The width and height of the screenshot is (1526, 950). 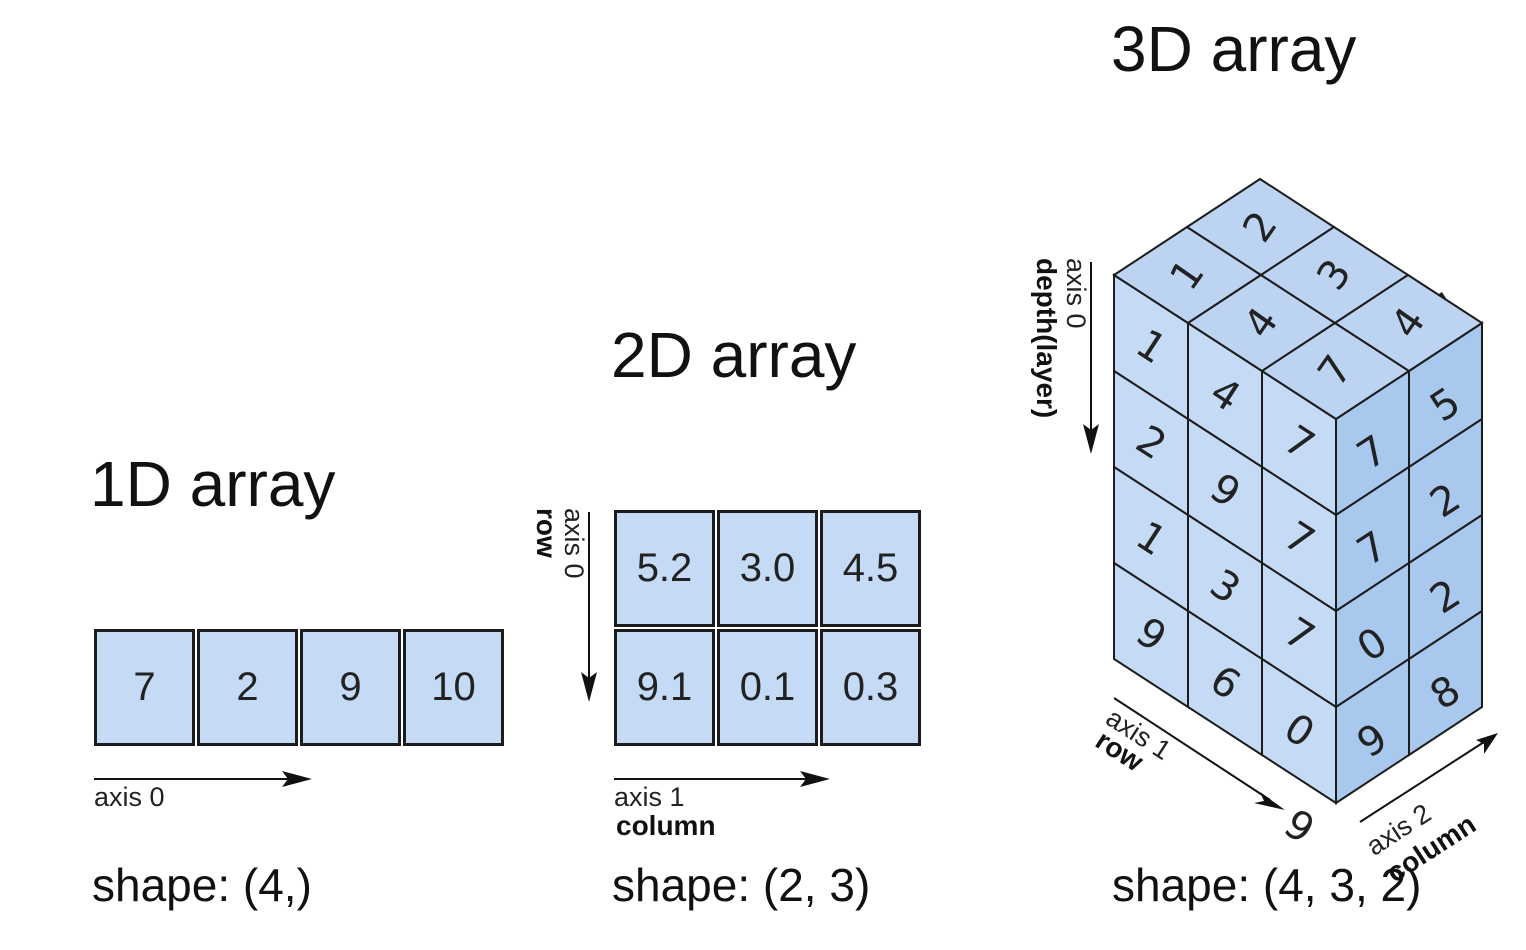 What do you see at coordinates (1408, 323) in the screenshot?
I see `cube-top-cell` at bounding box center [1408, 323].